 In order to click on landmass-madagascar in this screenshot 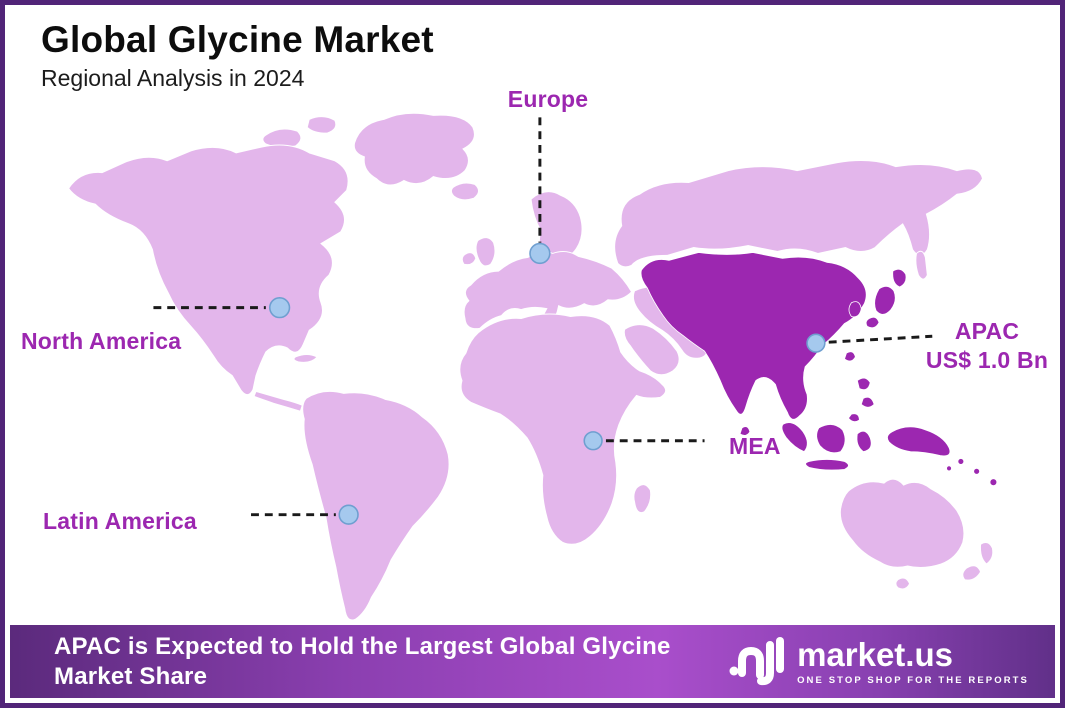, I will do `click(642, 499)`.